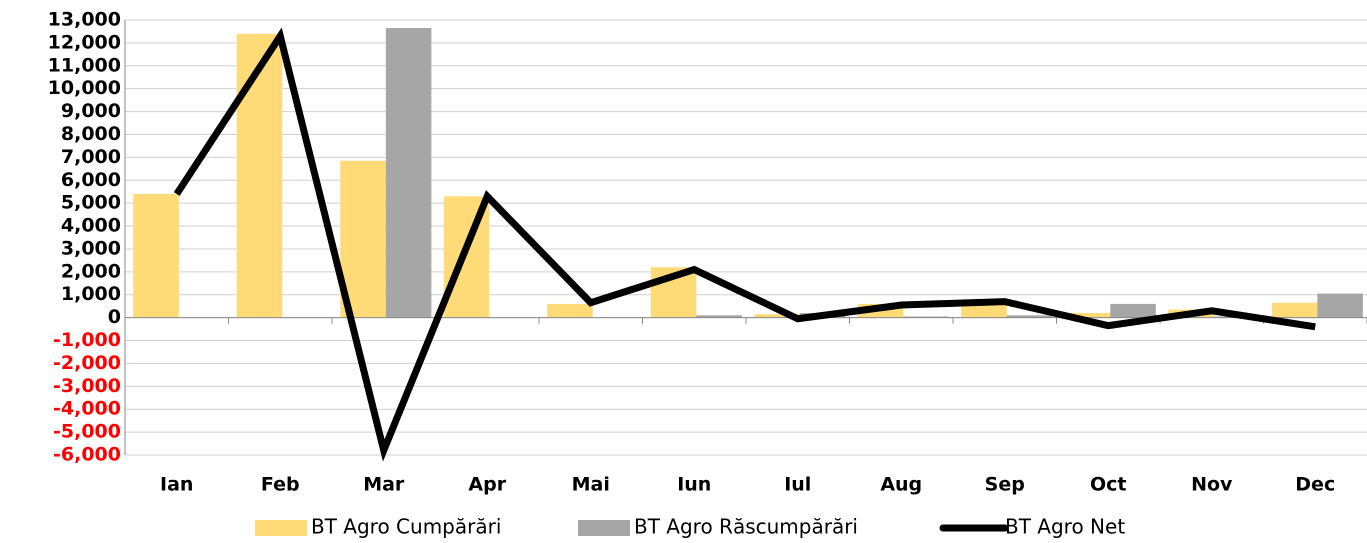  What do you see at coordinates (91, 248) in the screenshot?
I see `y-tick-label: 3,000` at bounding box center [91, 248].